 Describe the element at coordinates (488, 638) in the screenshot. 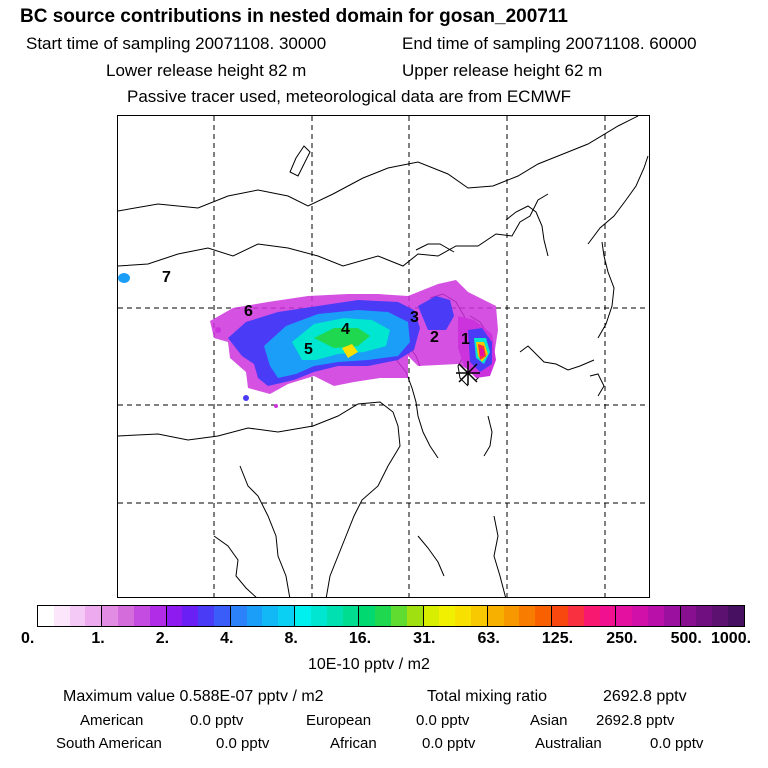

I see `colorbar-tick-label: 63.` at that location.